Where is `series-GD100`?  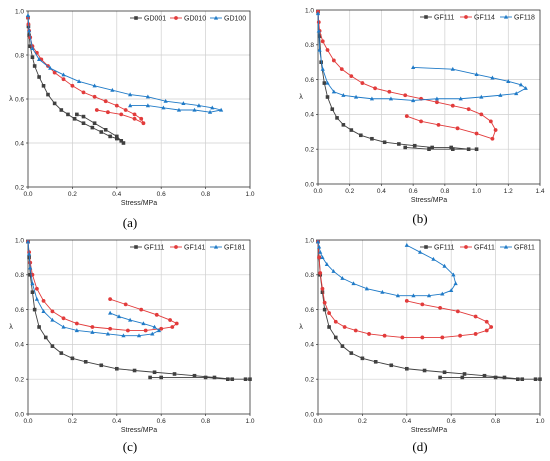 series-GD100 is located at coordinates (124, 63).